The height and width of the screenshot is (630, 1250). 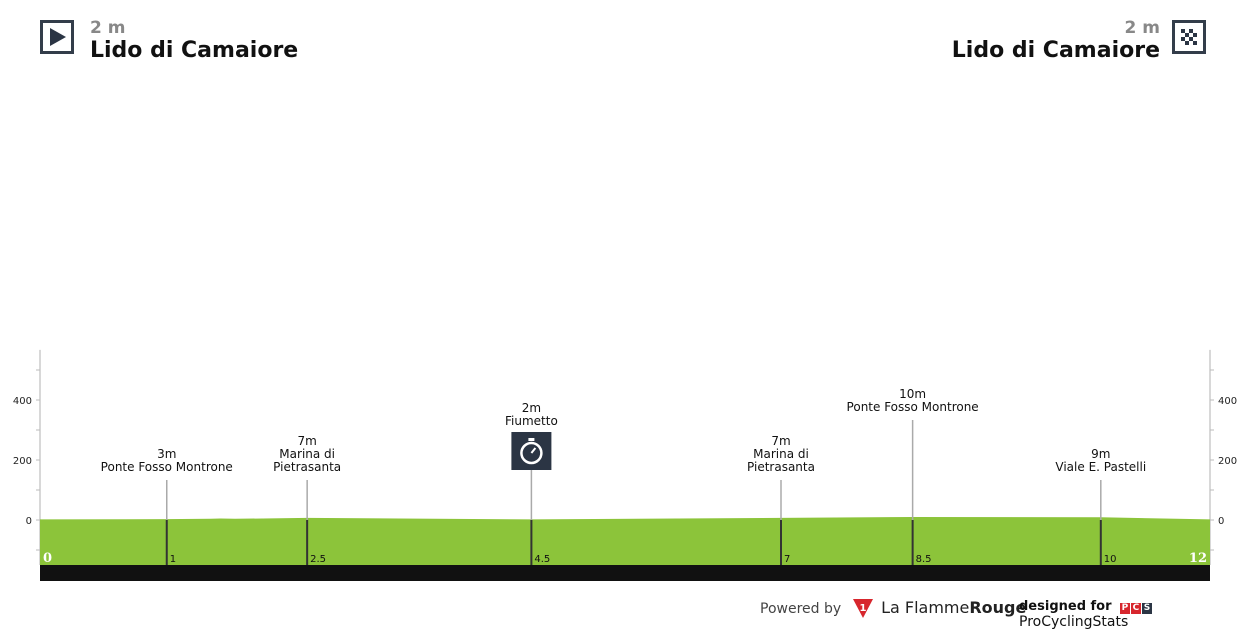 I want to click on start-info: 2 m Lido di Camaiore, so click(x=194, y=41).